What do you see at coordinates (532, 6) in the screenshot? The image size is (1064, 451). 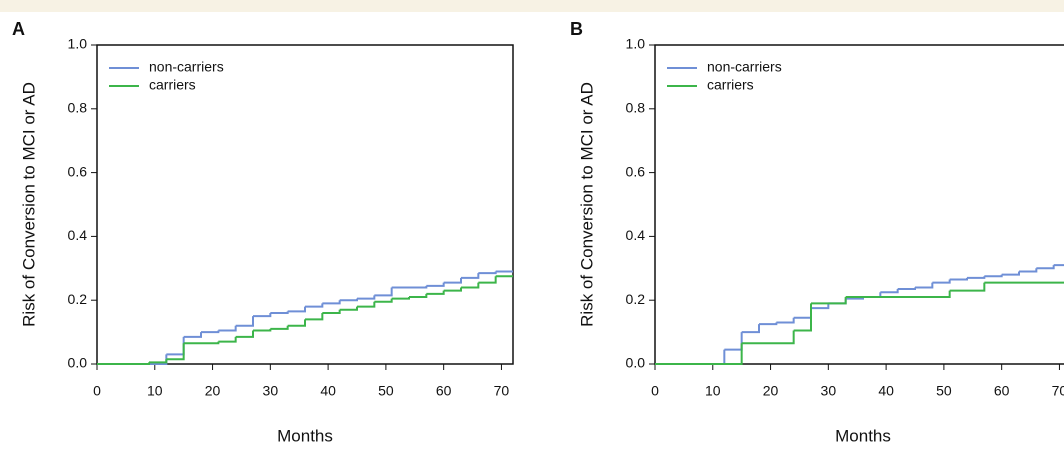 I see `top-band` at bounding box center [532, 6].